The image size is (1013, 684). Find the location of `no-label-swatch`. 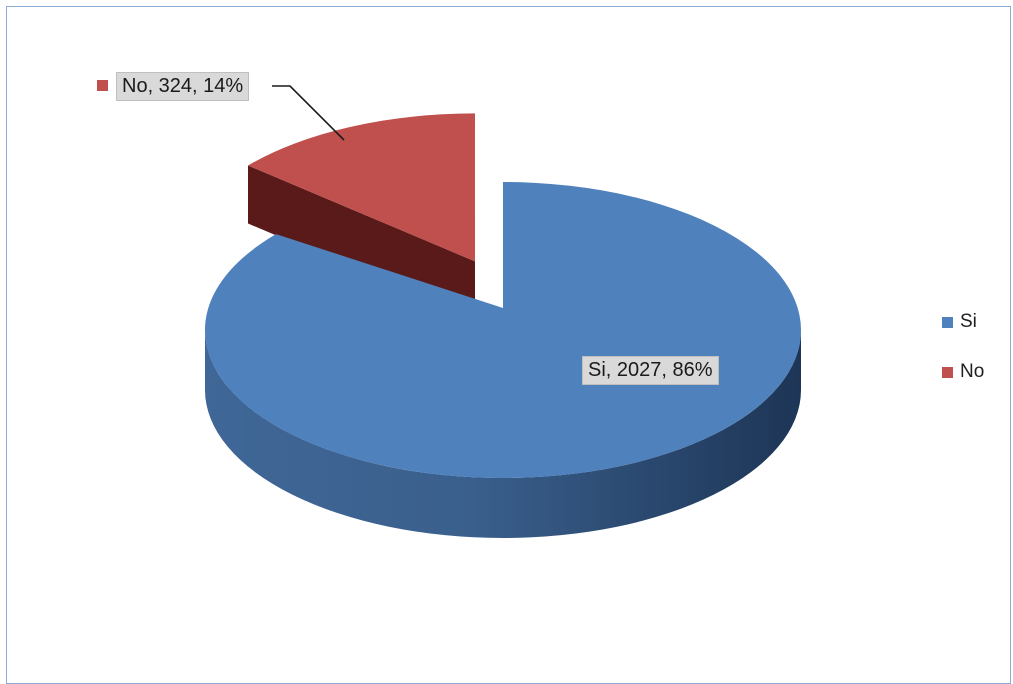

no-label-swatch is located at coordinates (102, 85).